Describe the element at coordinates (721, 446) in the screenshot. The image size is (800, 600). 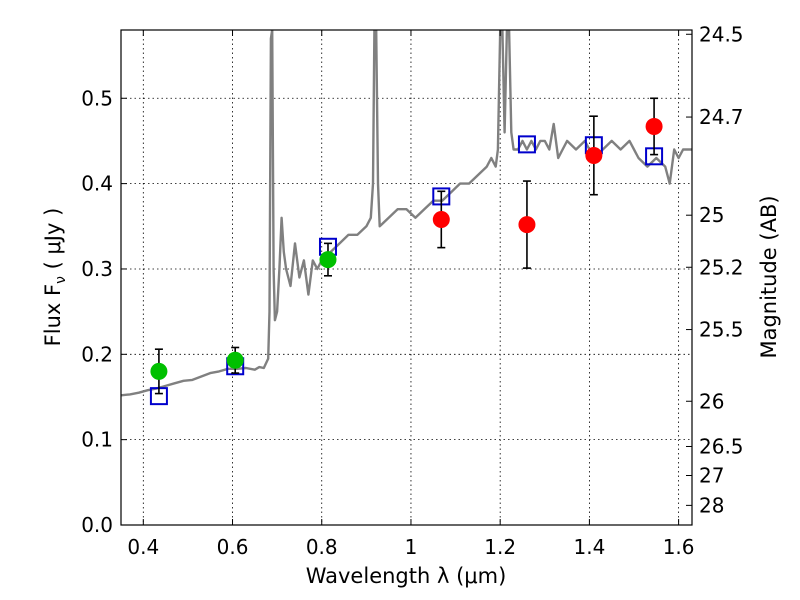
I see `y2-tick-label: 26.5` at that location.